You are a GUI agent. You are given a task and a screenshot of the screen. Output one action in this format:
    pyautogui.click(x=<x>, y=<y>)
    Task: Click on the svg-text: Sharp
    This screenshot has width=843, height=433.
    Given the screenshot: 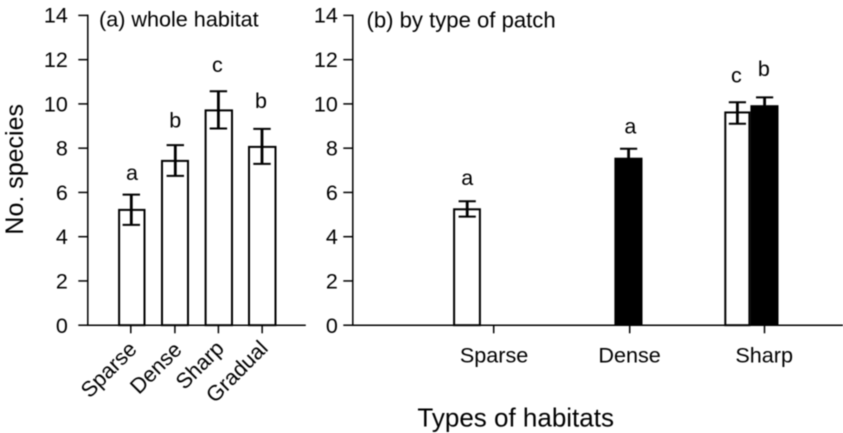 What is the action you would take?
    pyautogui.click(x=764, y=354)
    